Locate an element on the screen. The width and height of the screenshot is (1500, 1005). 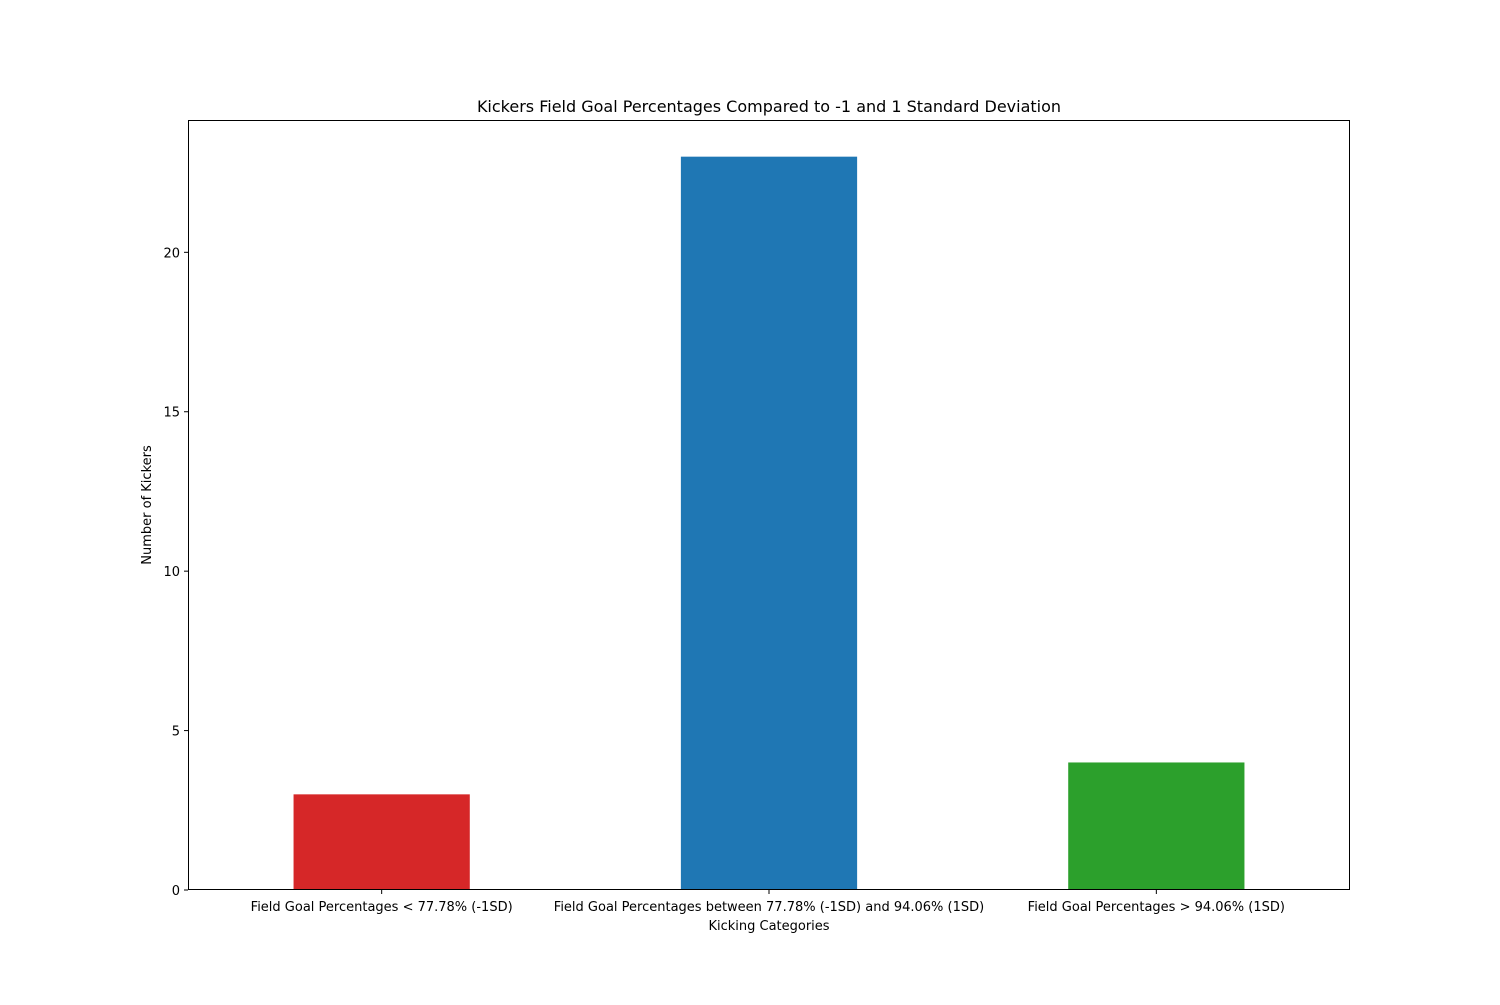
y-tick-label: 20 is located at coordinates (171, 253).